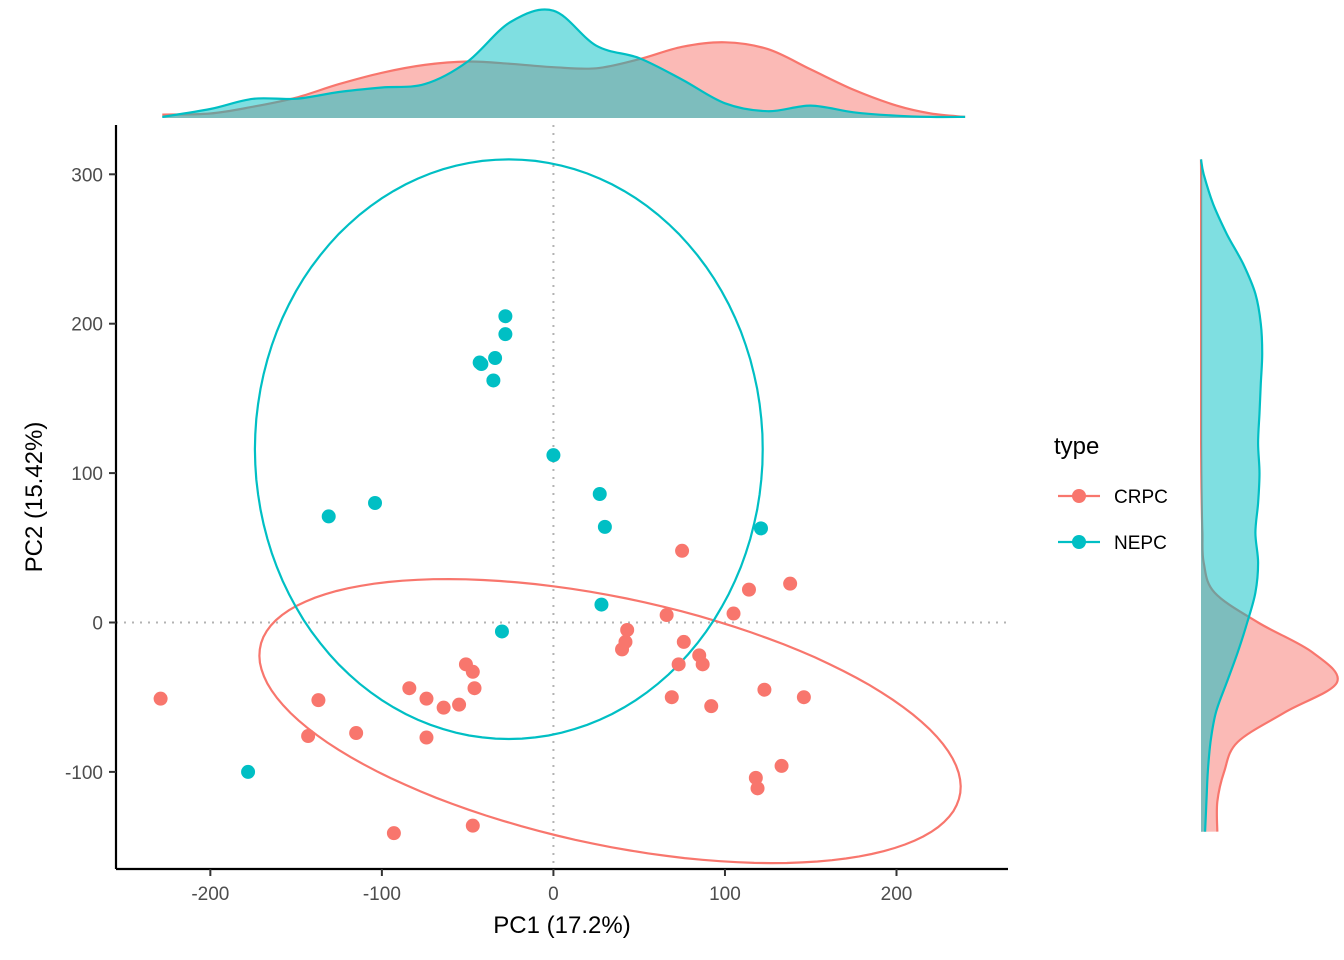  What do you see at coordinates (382, 894) in the screenshot?
I see `x-tick-label: -100` at bounding box center [382, 894].